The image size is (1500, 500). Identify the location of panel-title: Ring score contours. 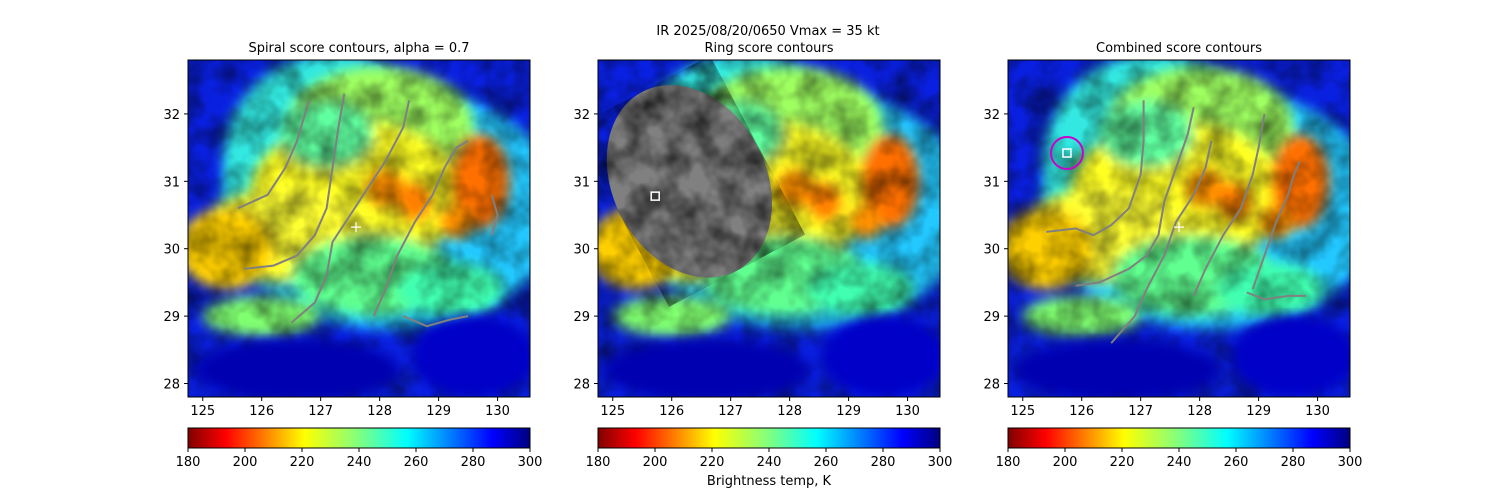
(768, 48).